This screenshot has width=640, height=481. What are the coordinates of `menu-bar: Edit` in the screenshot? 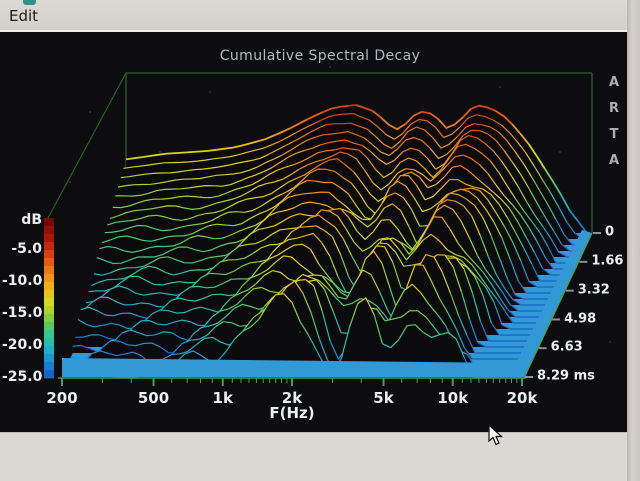 It's located at (320, 16).